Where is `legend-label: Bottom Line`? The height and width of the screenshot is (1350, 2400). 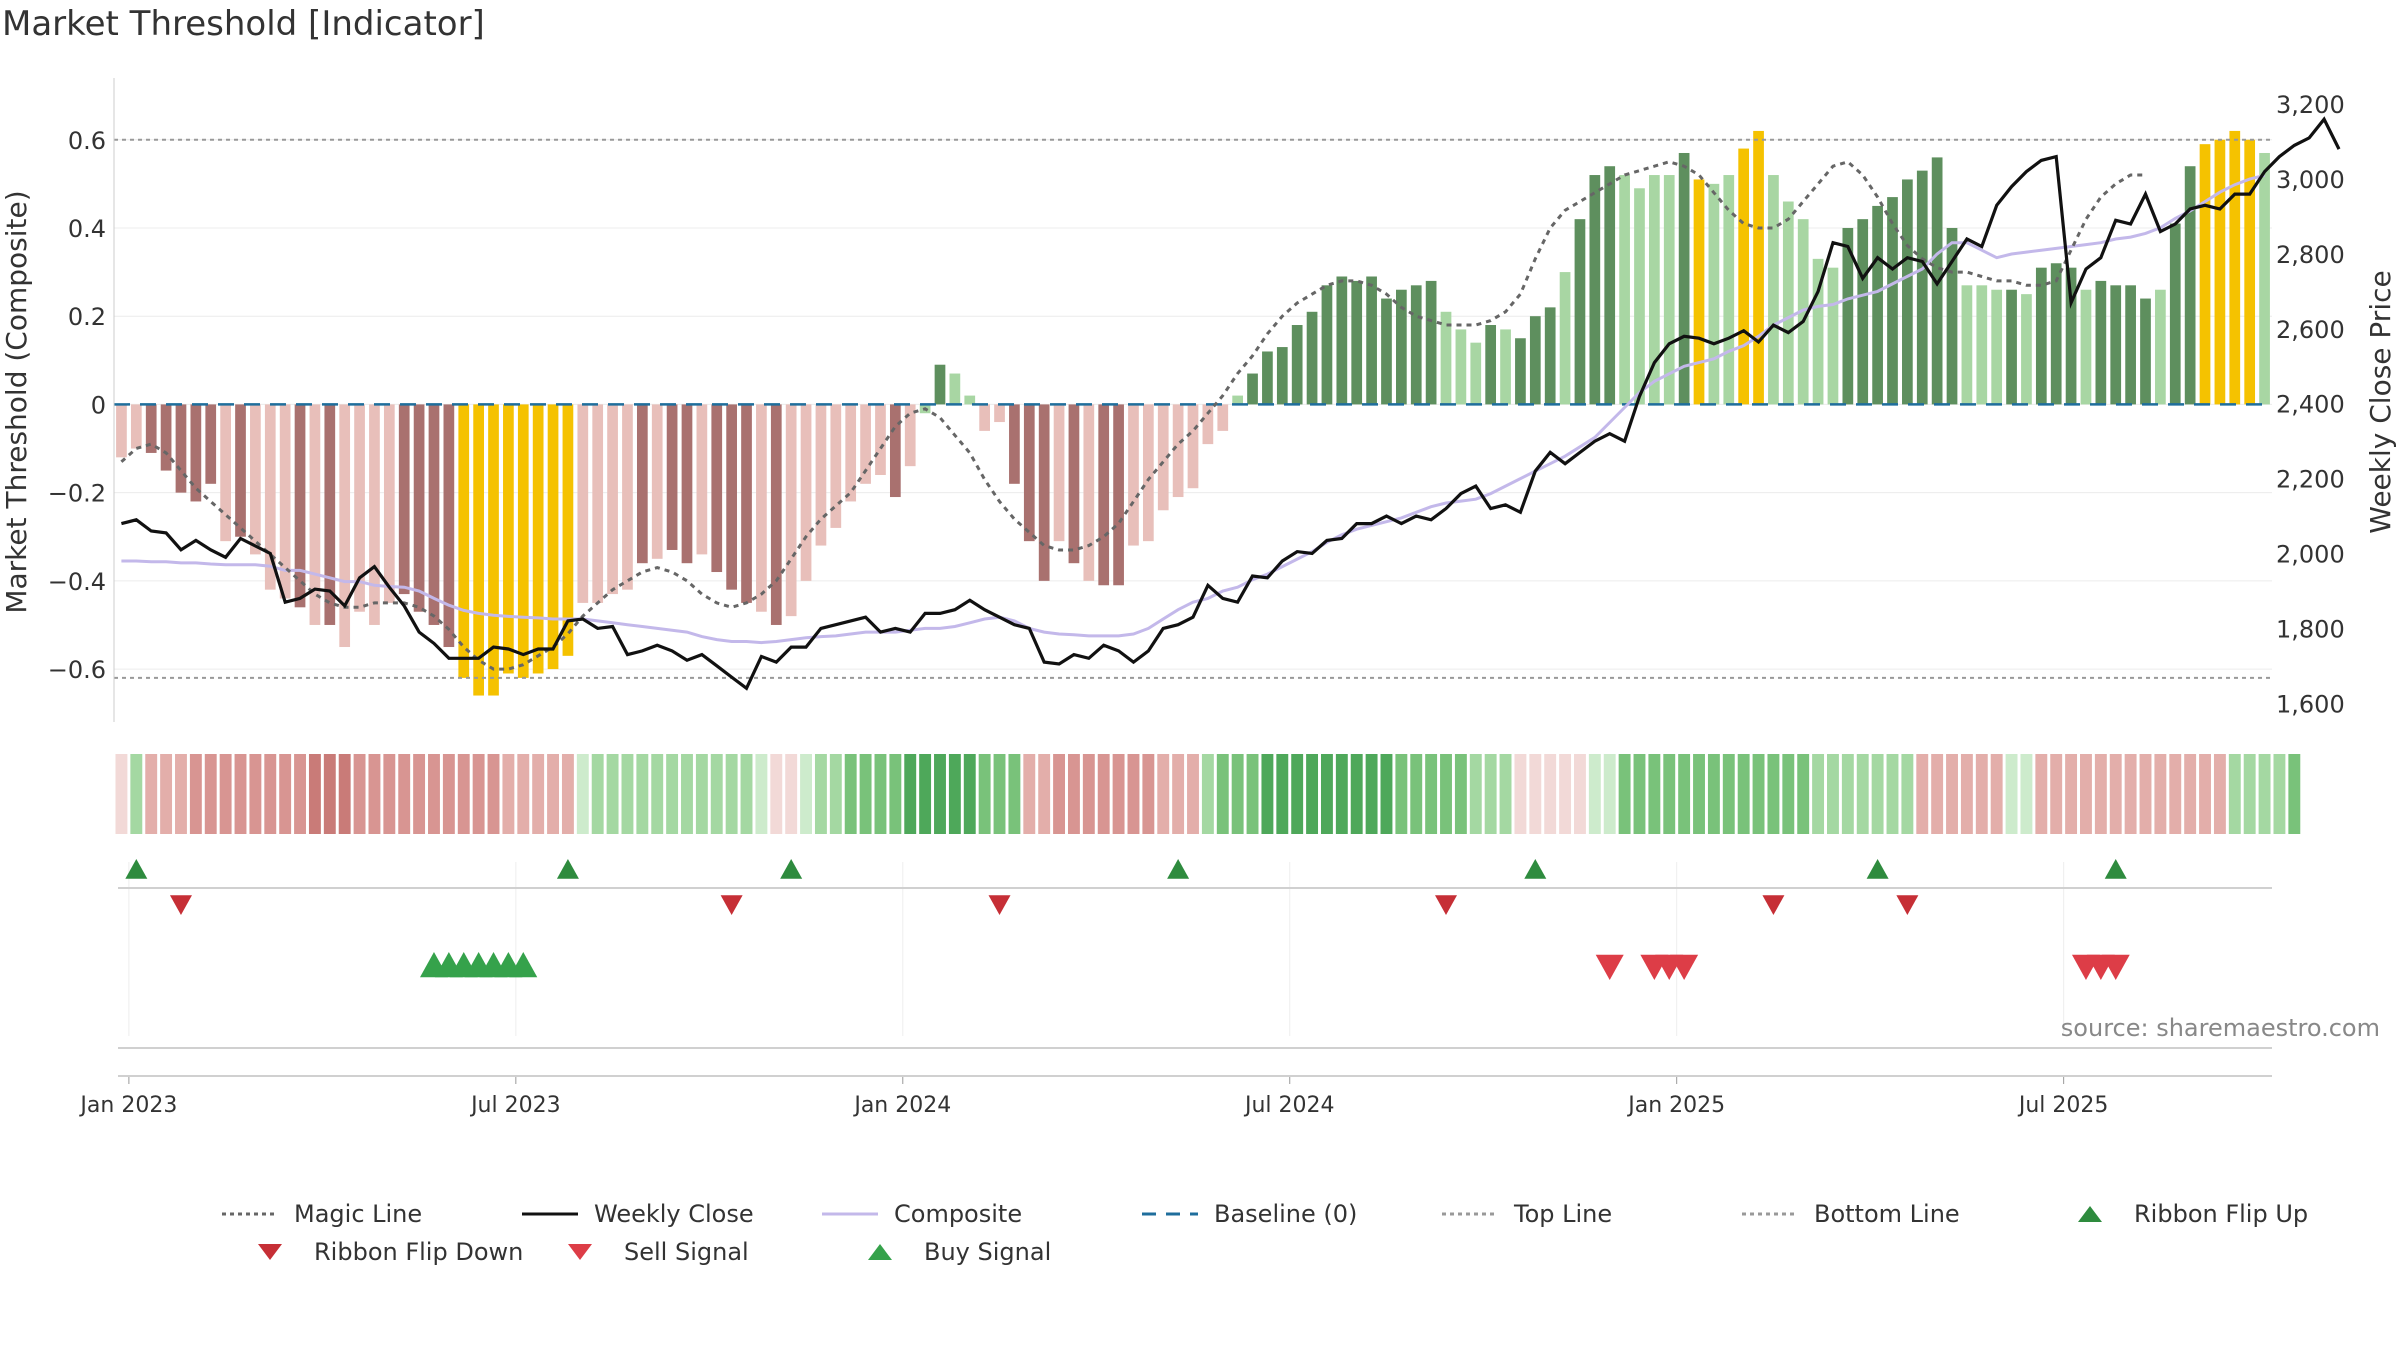
legend-label: Bottom Line is located at coordinates (1887, 1214).